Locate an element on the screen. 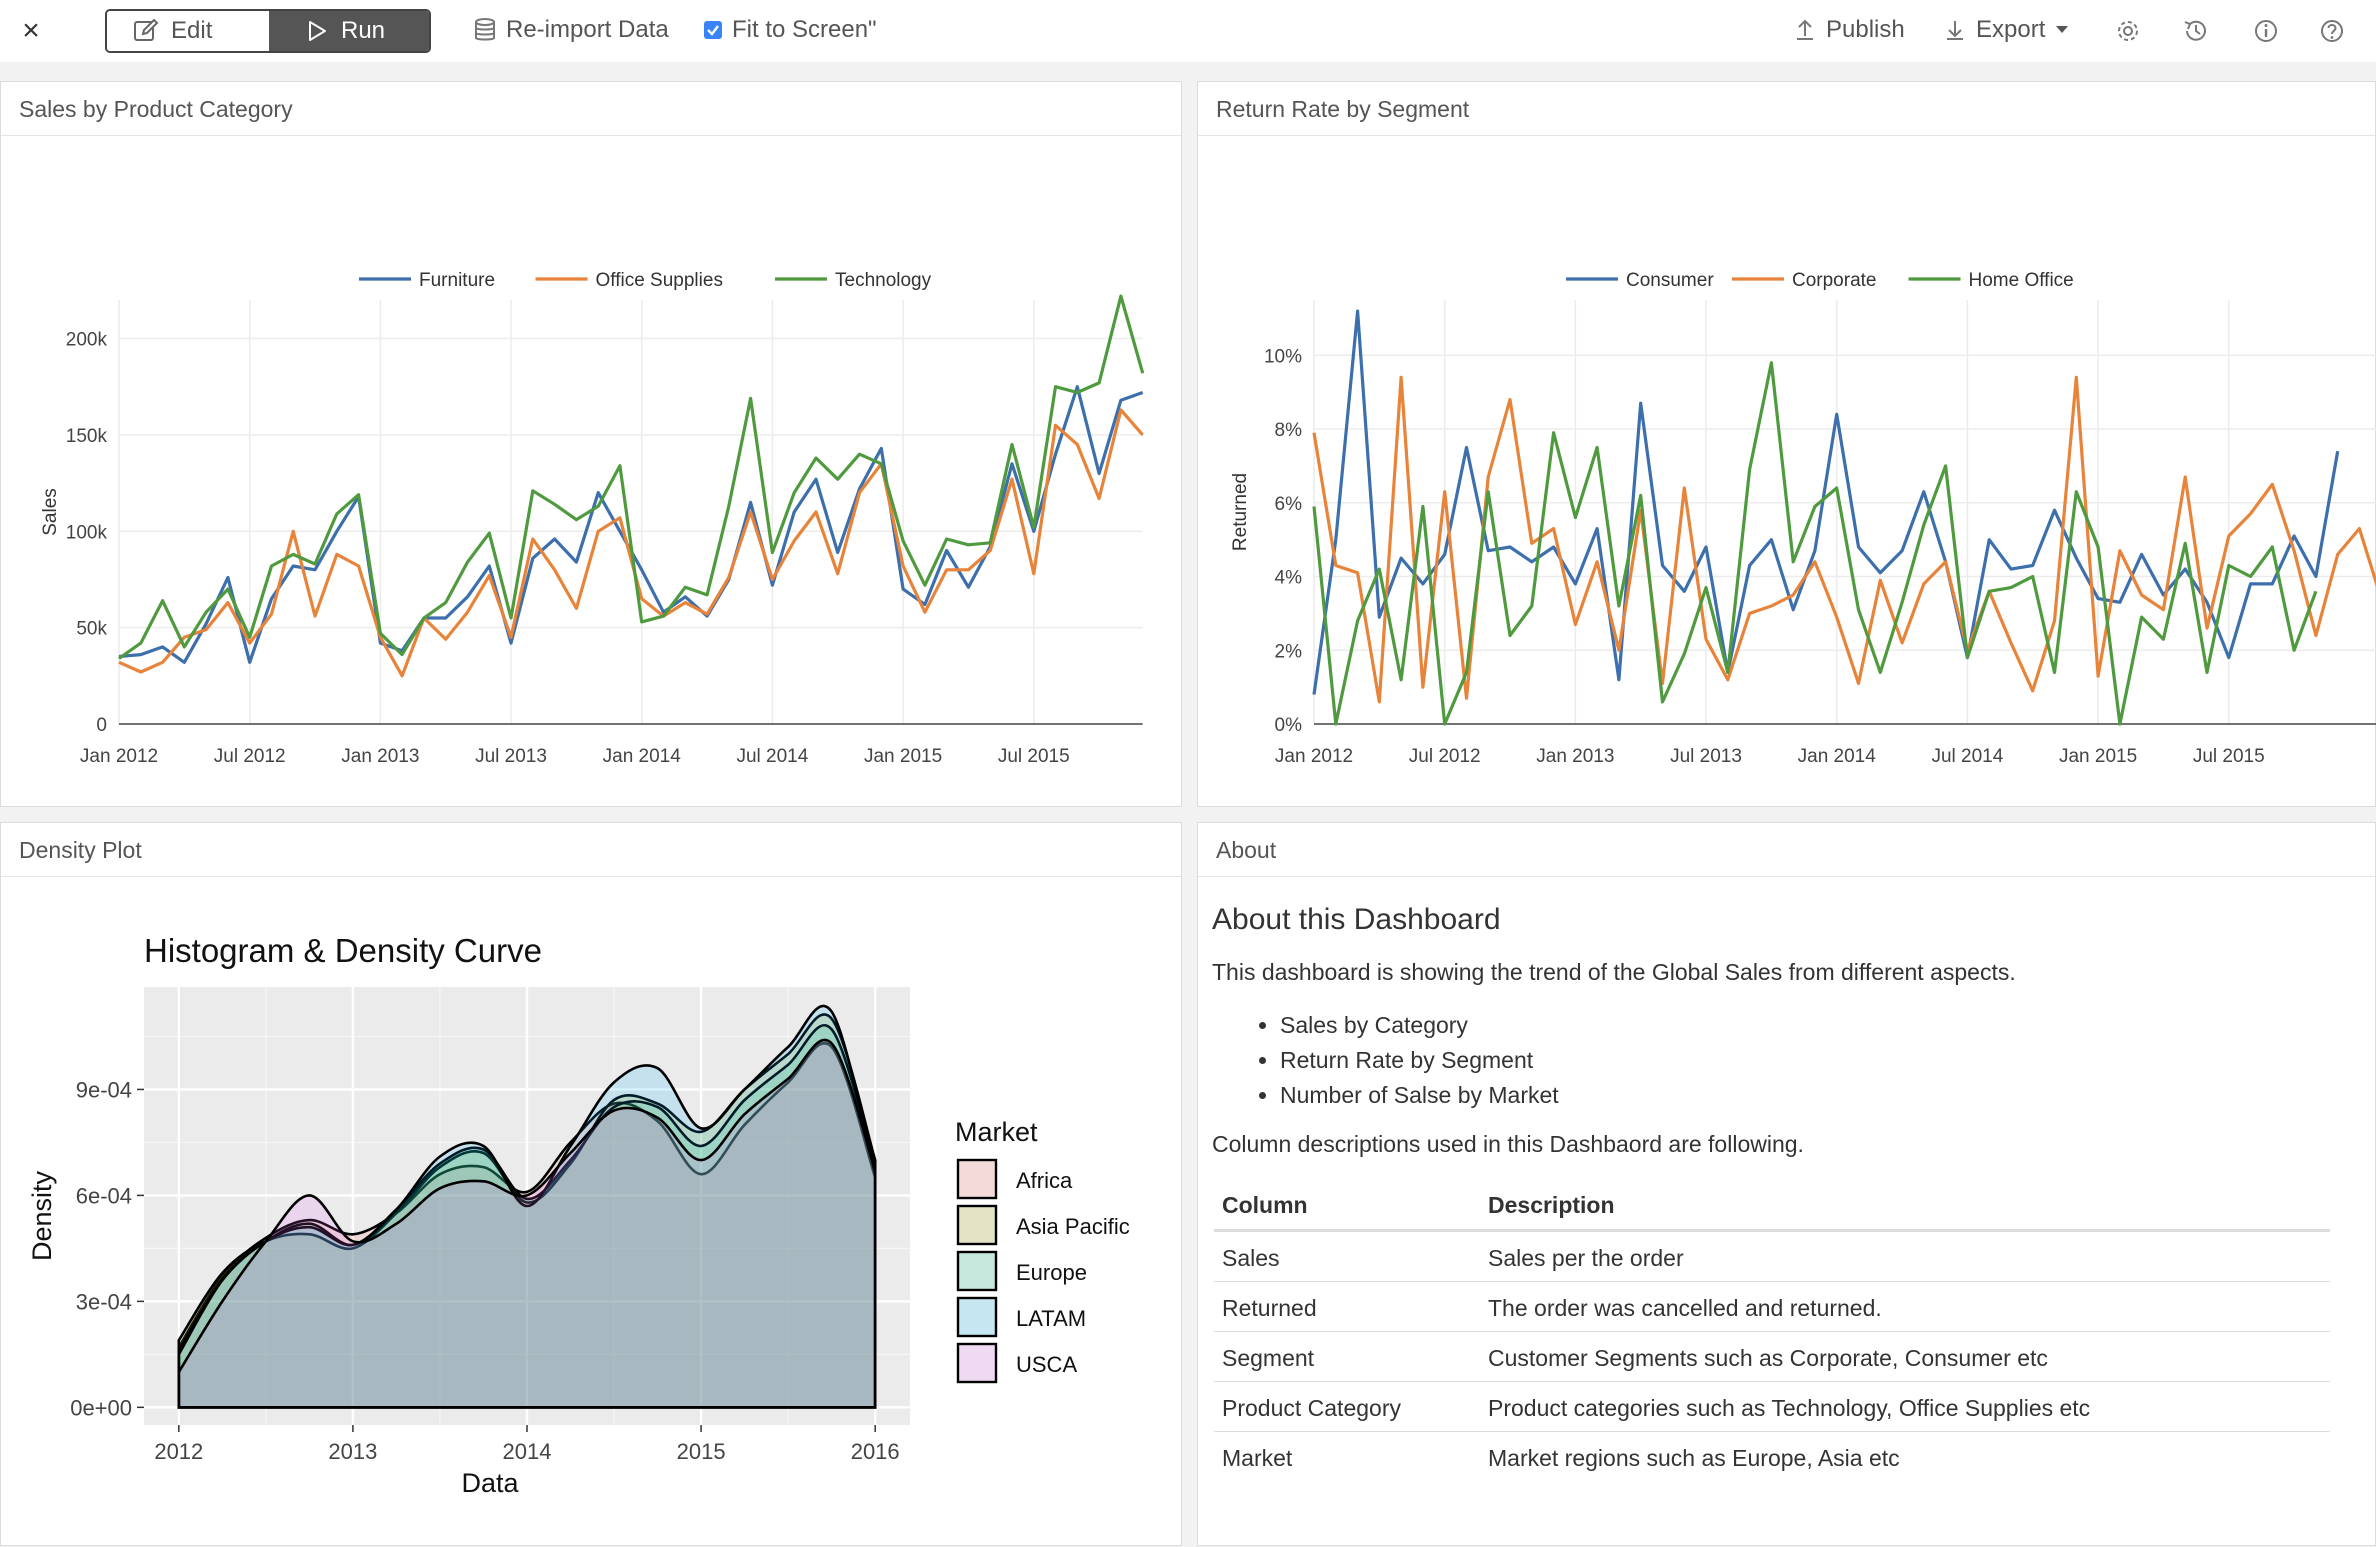  history-icon is located at coordinates (2196, 31).